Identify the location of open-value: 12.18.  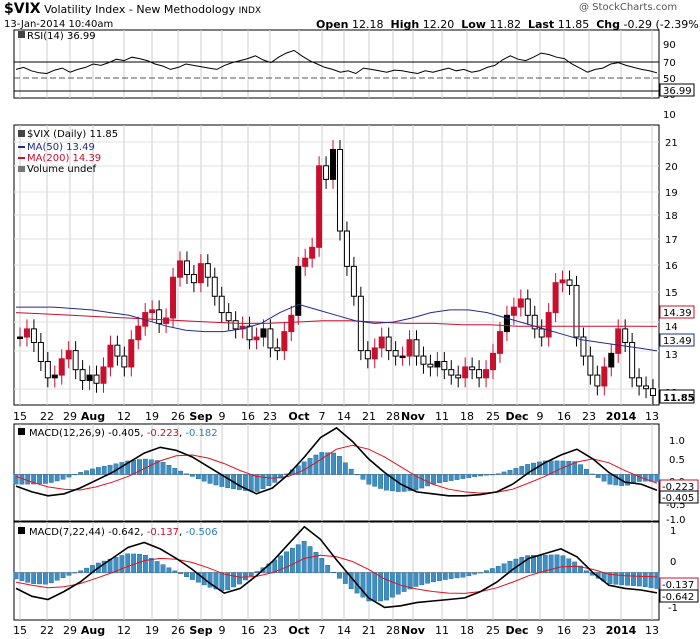
(368, 24).